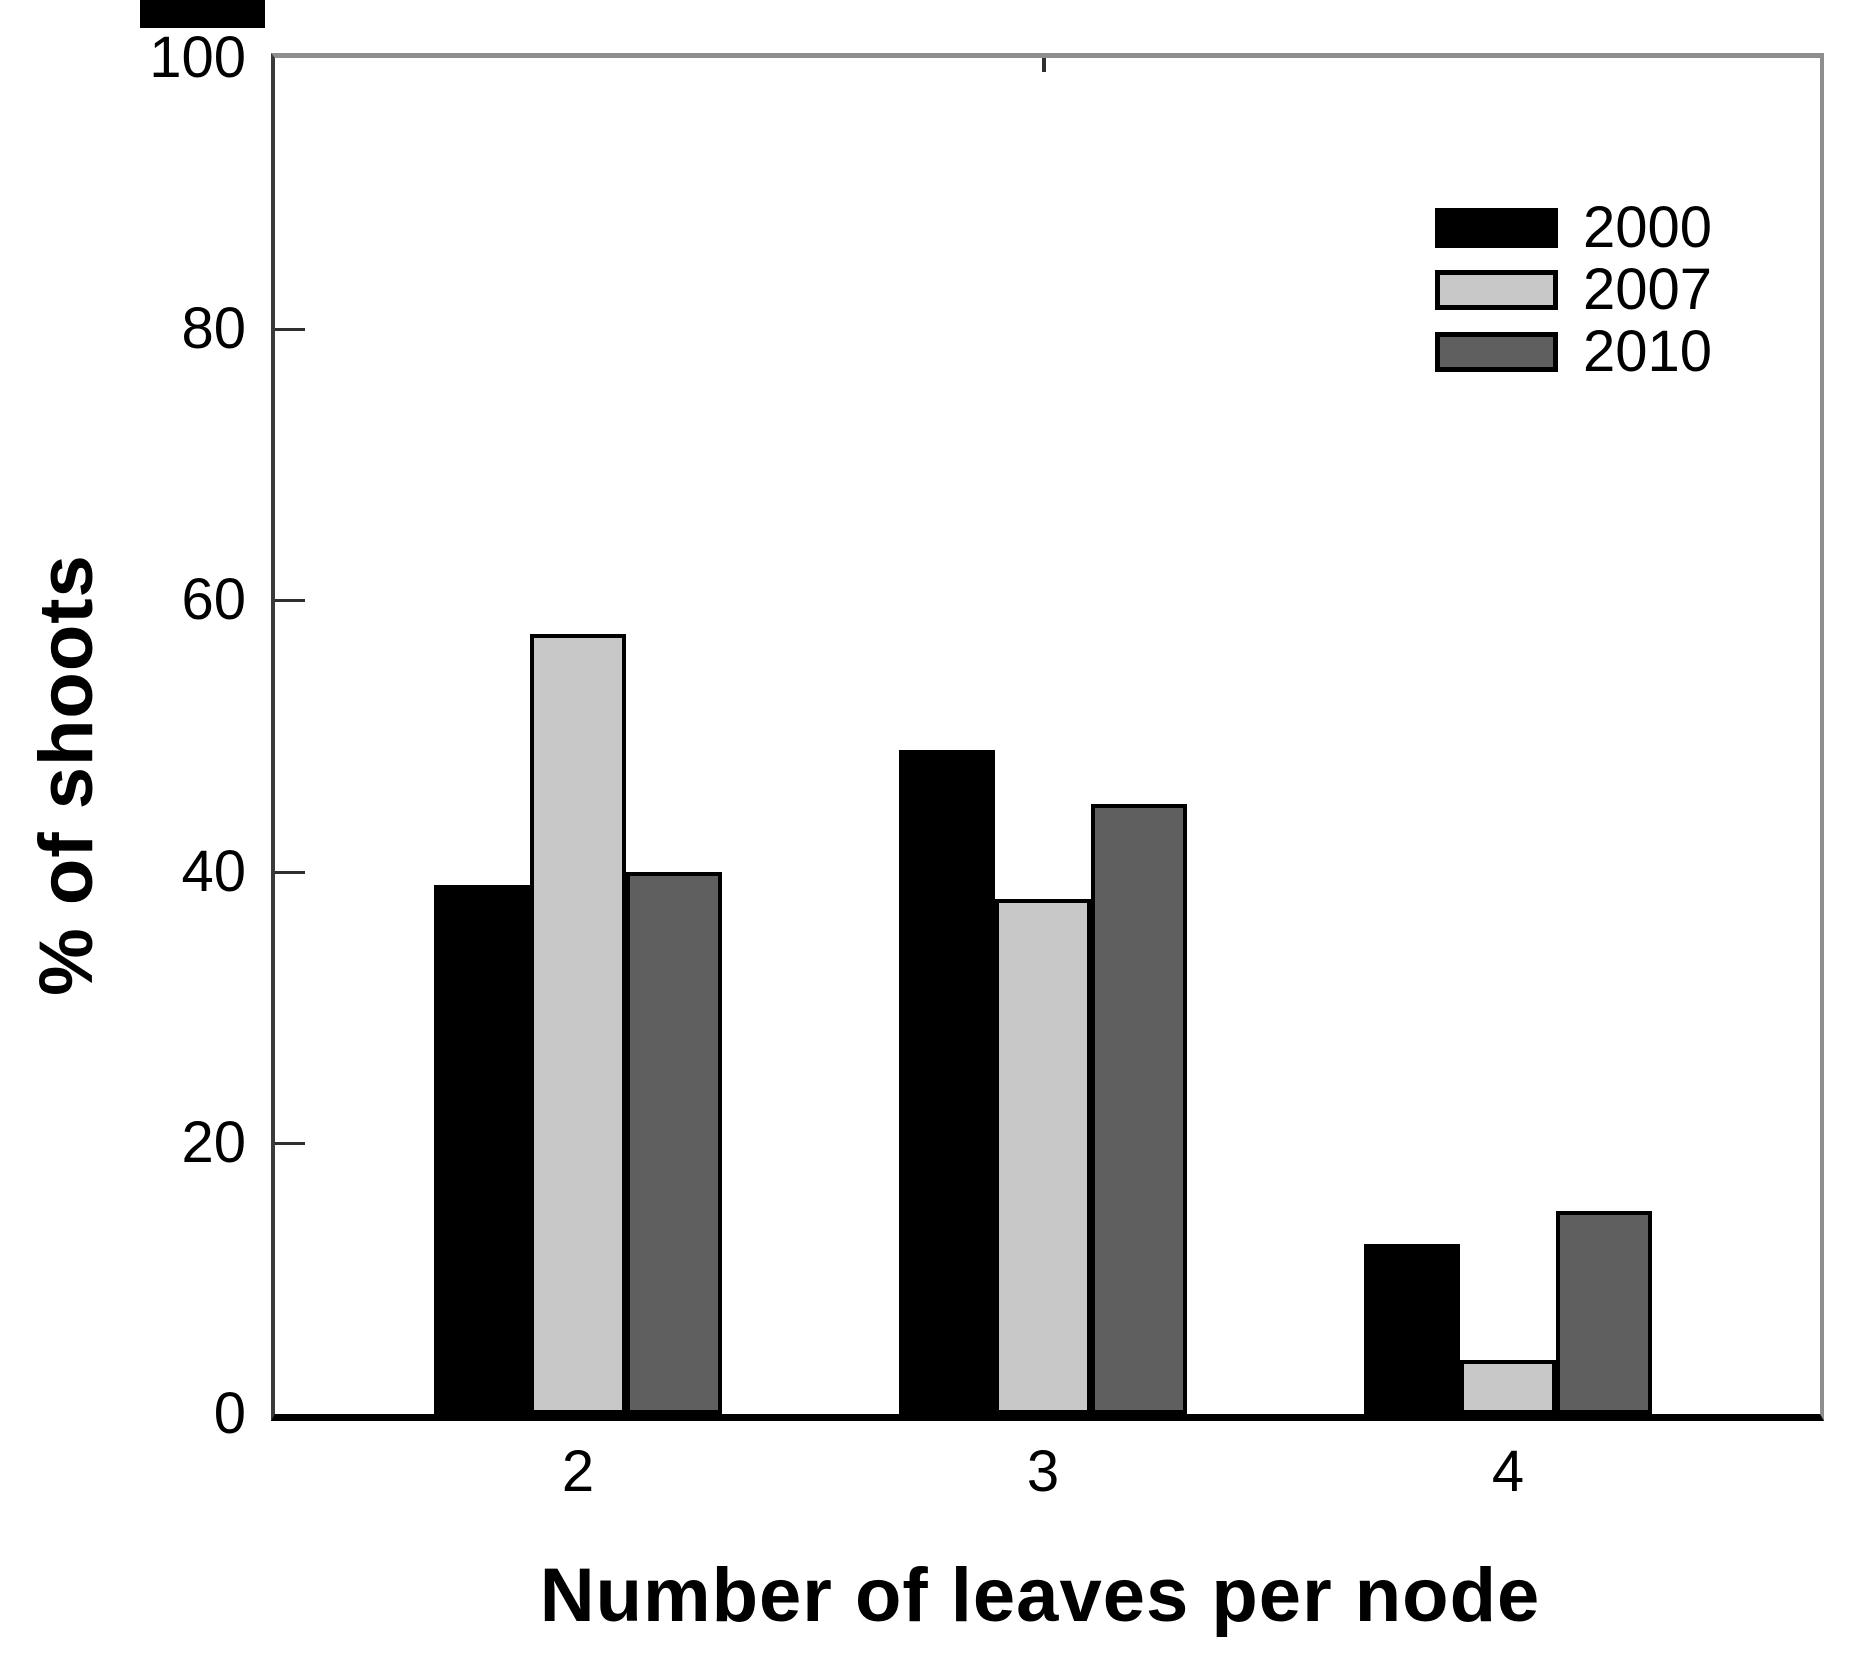 The height and width of the screenshot is (1662, 1866). I want to click on legend-label-2000: 2000, so click(1648, 227).